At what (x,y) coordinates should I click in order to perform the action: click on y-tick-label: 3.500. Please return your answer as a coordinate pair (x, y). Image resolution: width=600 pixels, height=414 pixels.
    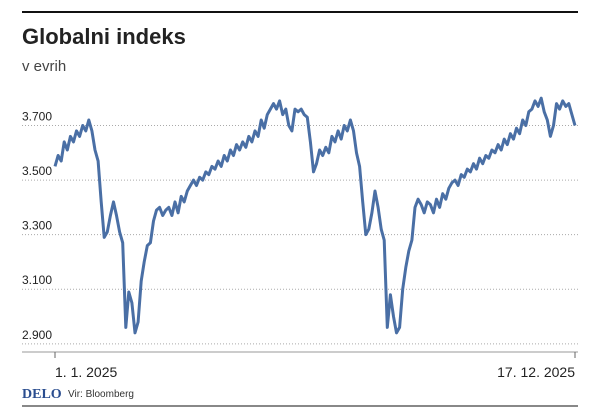
    Looking at the image, I should click on (37, 171).